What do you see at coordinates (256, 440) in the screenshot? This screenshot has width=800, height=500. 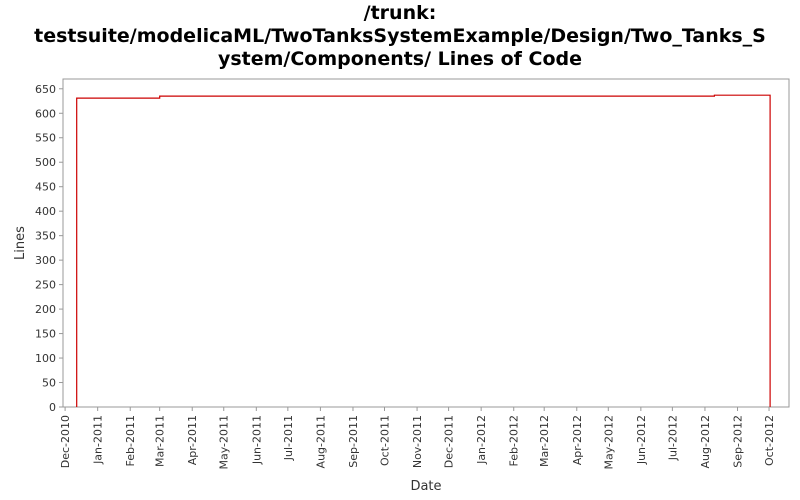 I see `x-tick-label: Jun-2011` at bounding box center [256, 440].